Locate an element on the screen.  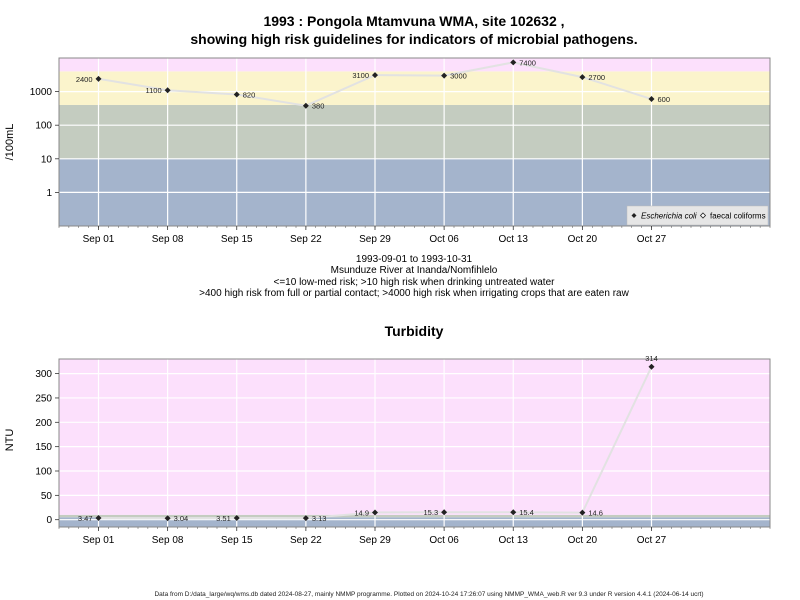
legend-box is located at coordinates (697, 215).